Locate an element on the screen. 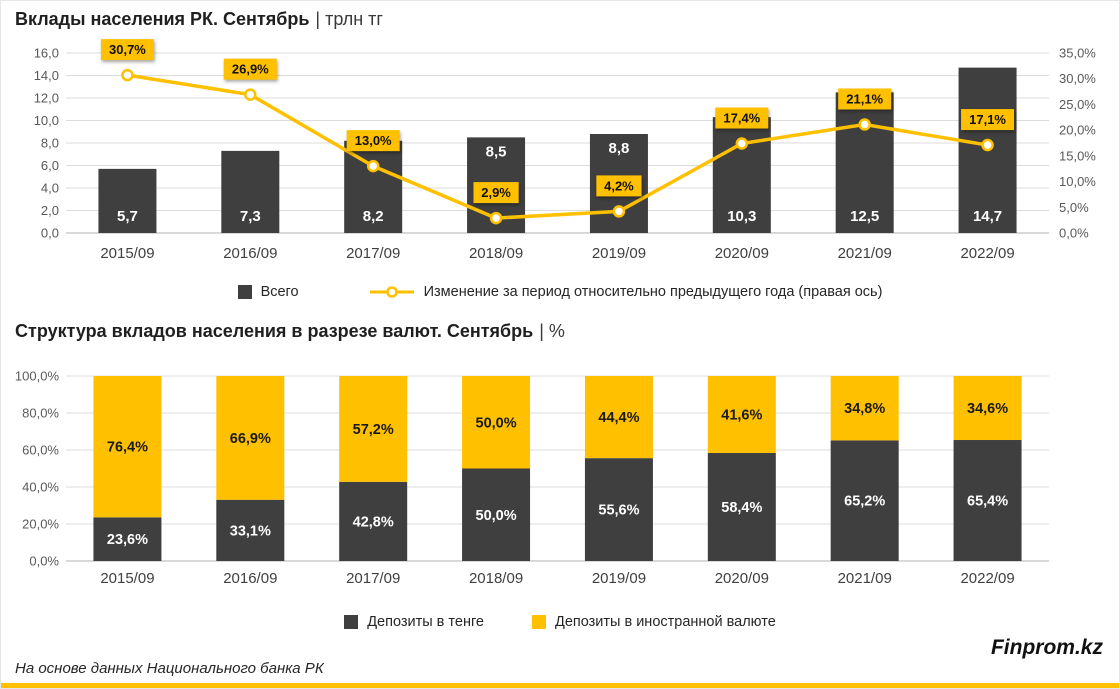 The height and width of the screenshot is (689, 1120). tenge-share-label: 58,4% is located at coordinates (741, 508).